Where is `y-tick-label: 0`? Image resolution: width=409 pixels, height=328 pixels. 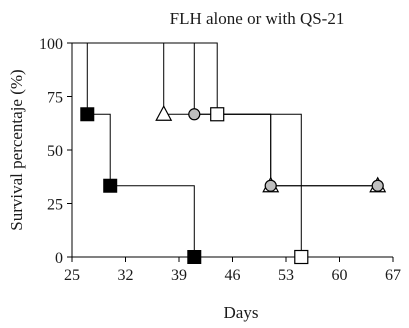
y-tick-label: 0 is located at coordinates (59, 258).